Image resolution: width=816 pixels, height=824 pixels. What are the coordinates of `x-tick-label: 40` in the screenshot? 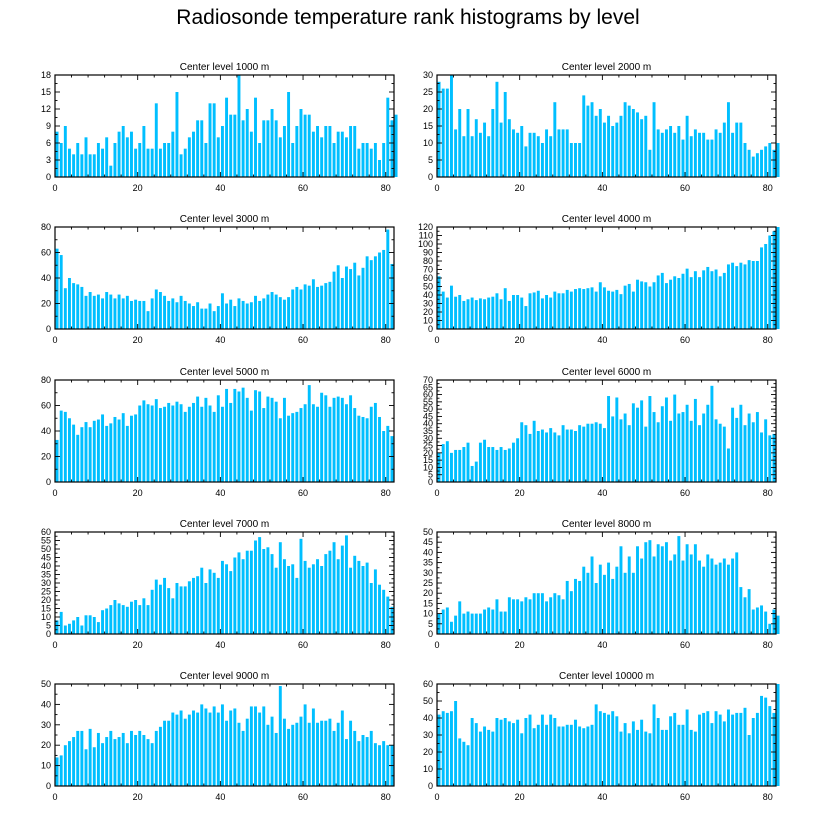 It's located at (602, 797).